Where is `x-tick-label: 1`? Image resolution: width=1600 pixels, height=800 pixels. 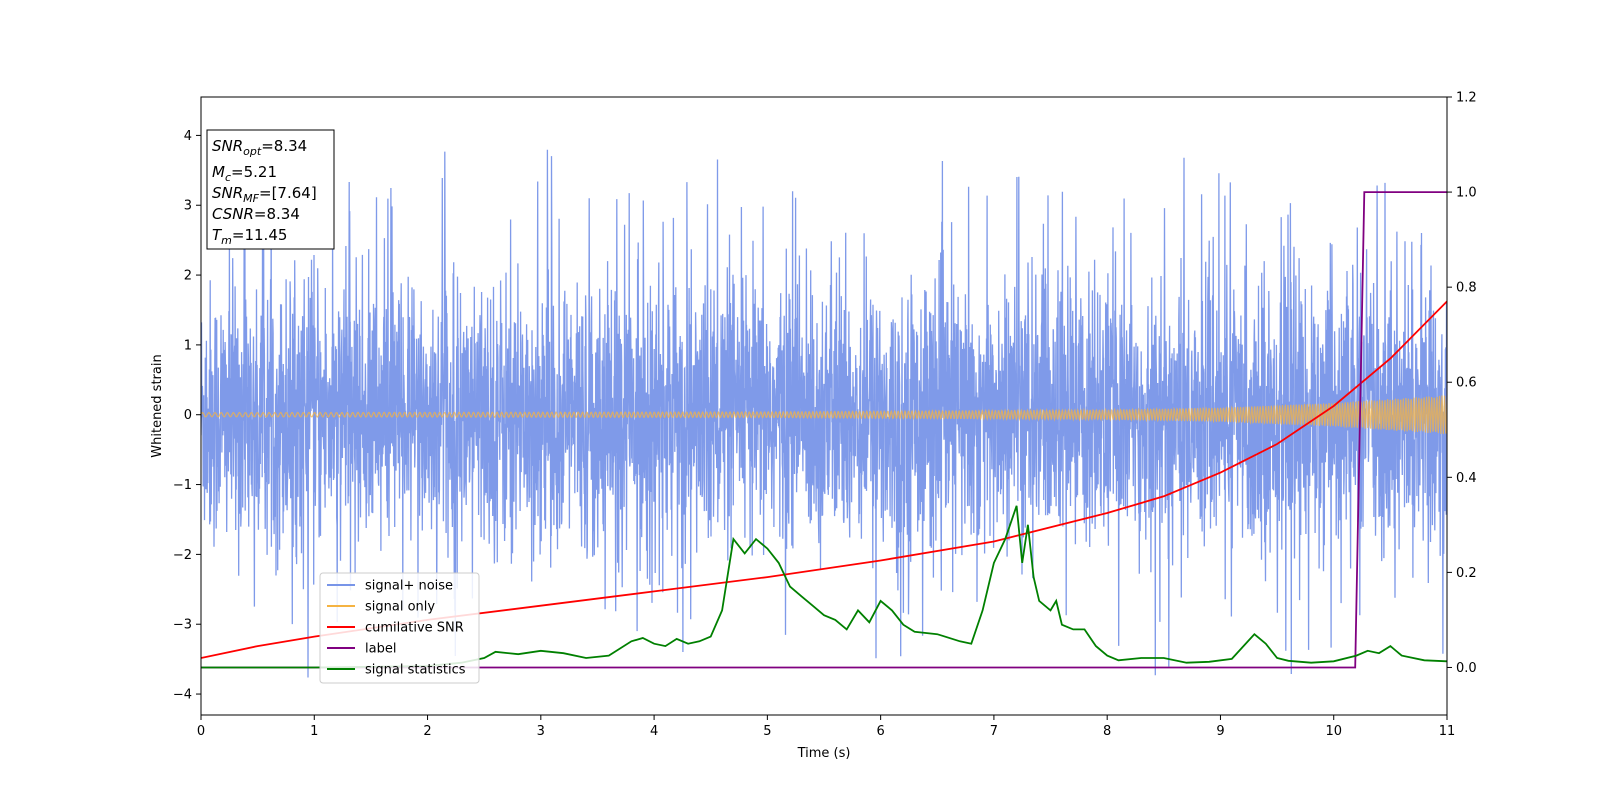
x-tick-label: 1 is located at coordinates (314, 731).